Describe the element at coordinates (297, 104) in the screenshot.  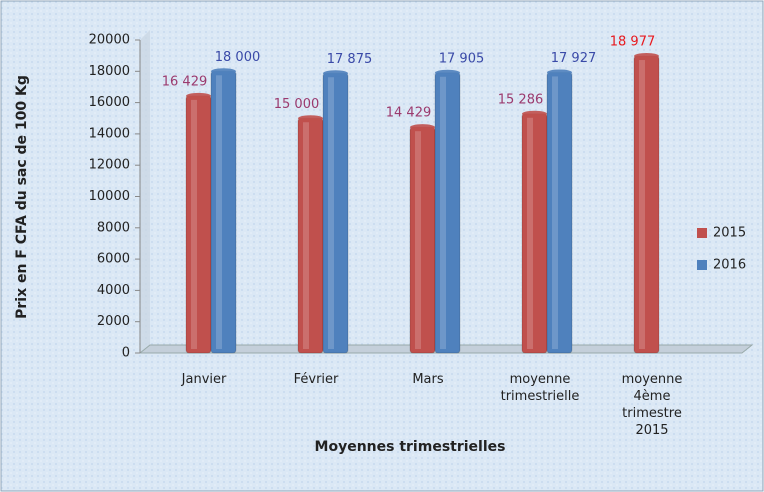
I see `value-label: 15 000` at that location.